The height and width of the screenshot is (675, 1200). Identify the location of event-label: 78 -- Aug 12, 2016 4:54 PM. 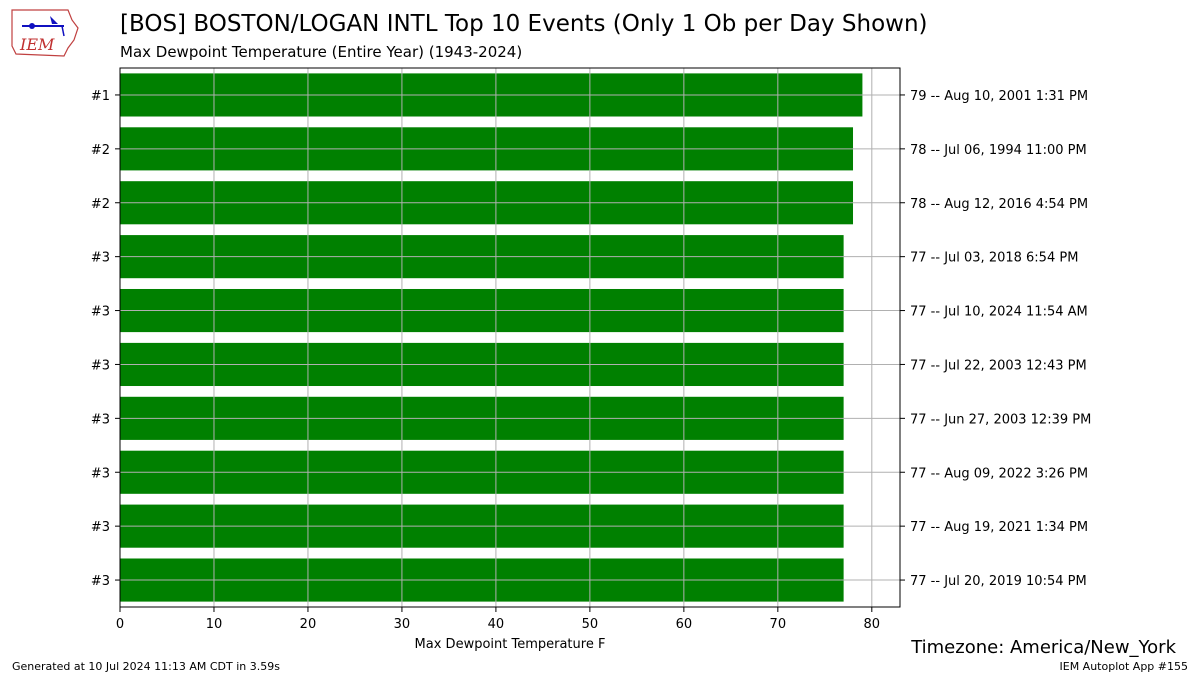
(999, 204).